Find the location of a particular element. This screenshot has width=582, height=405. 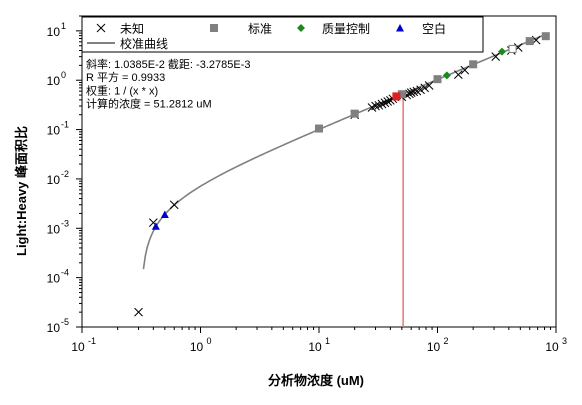

legend-entry: 校准曲线 is located at coordinates (127, 43).